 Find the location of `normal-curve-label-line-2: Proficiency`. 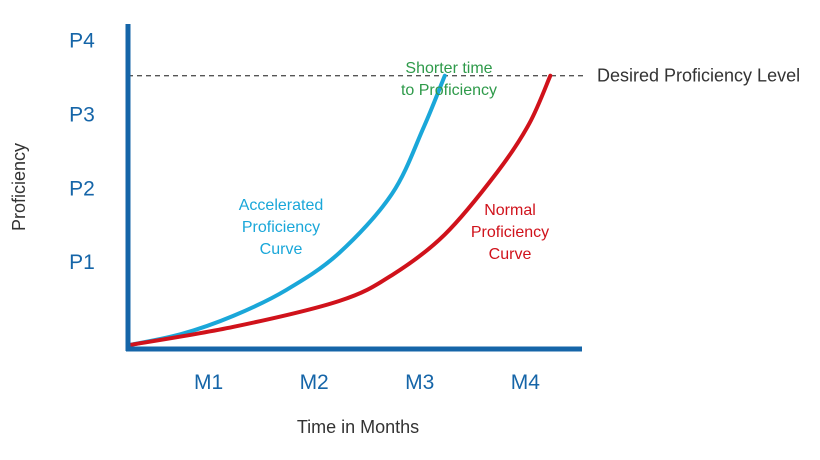

normal-curve-label-line-2: Proficiency is located at coordinates (510, 232).